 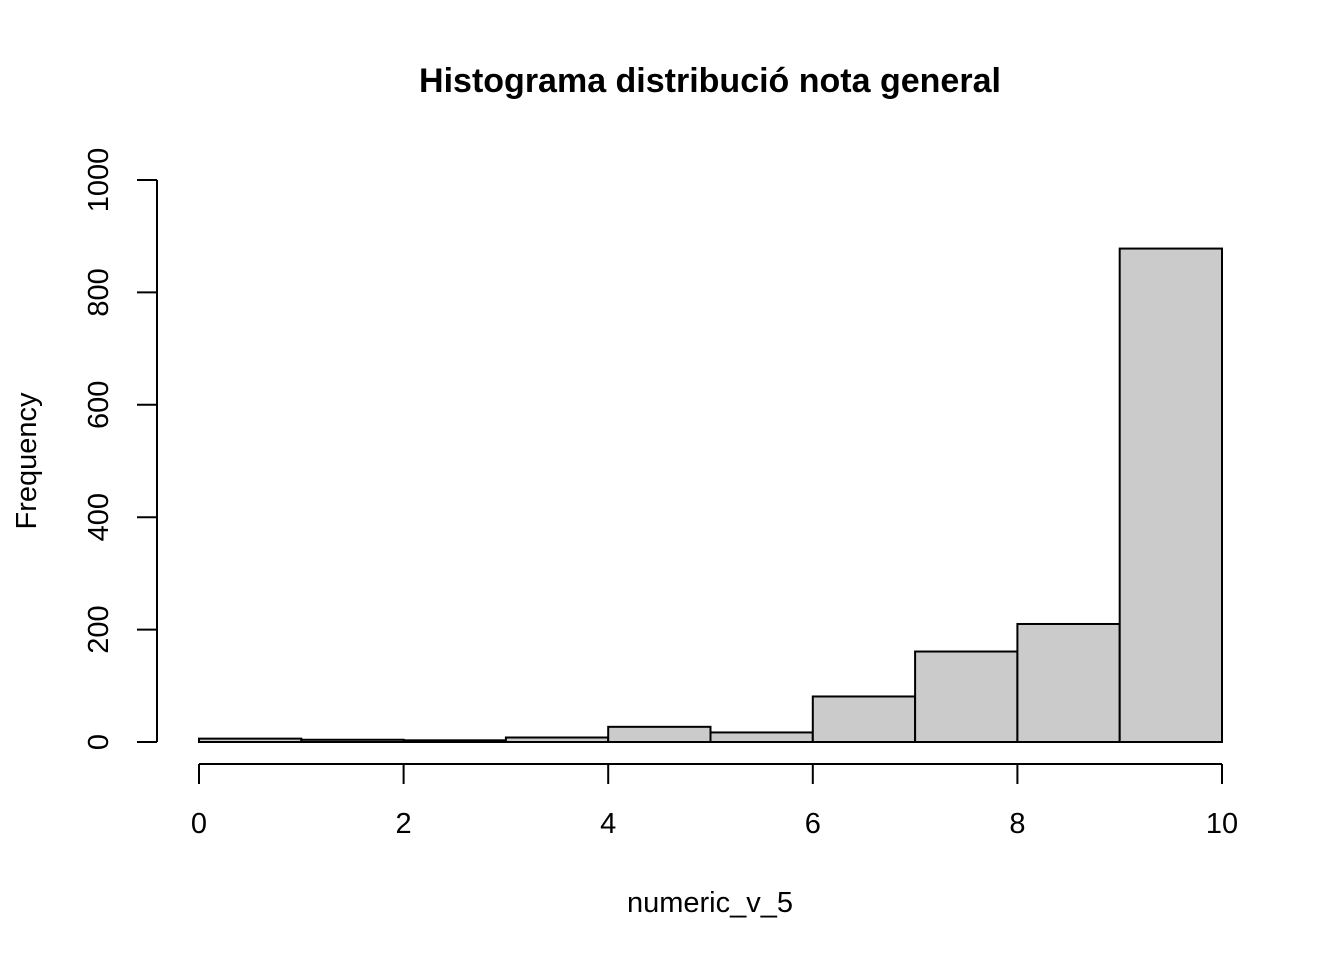 What do you see at coordinates (1222, 824) in the screenshot?
I see `x-tick-label-5: 10` at bounding box center [1222, 824].